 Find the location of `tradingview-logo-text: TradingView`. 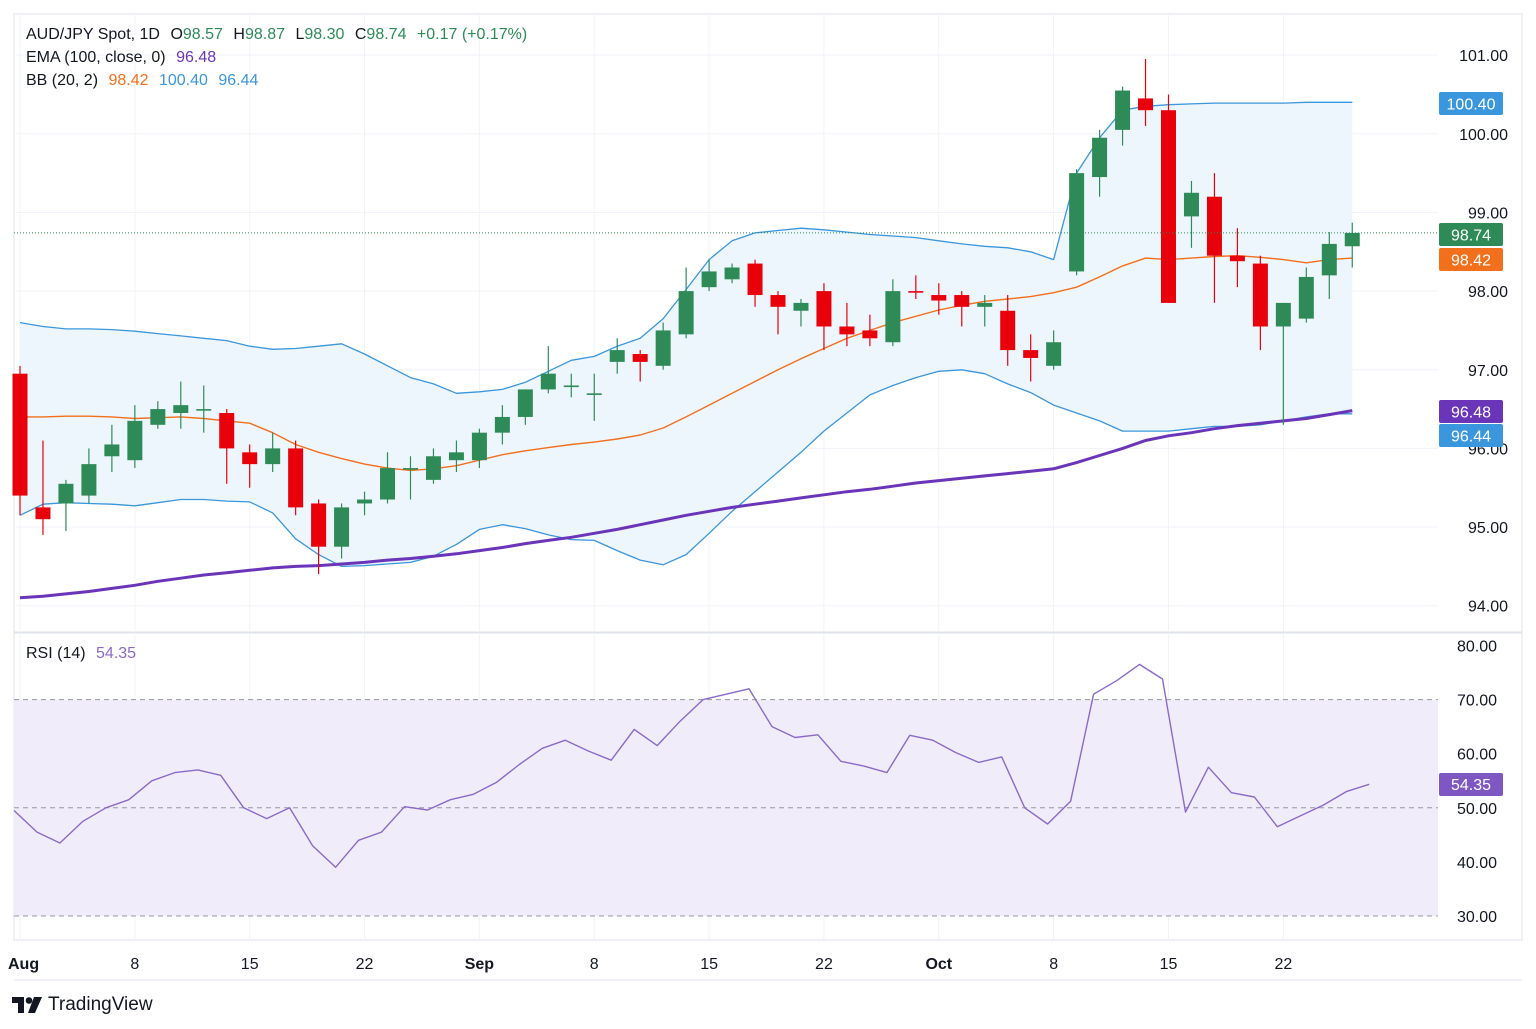

tradingview-logo-text: TradingView is located at coordinates (100, 1004).